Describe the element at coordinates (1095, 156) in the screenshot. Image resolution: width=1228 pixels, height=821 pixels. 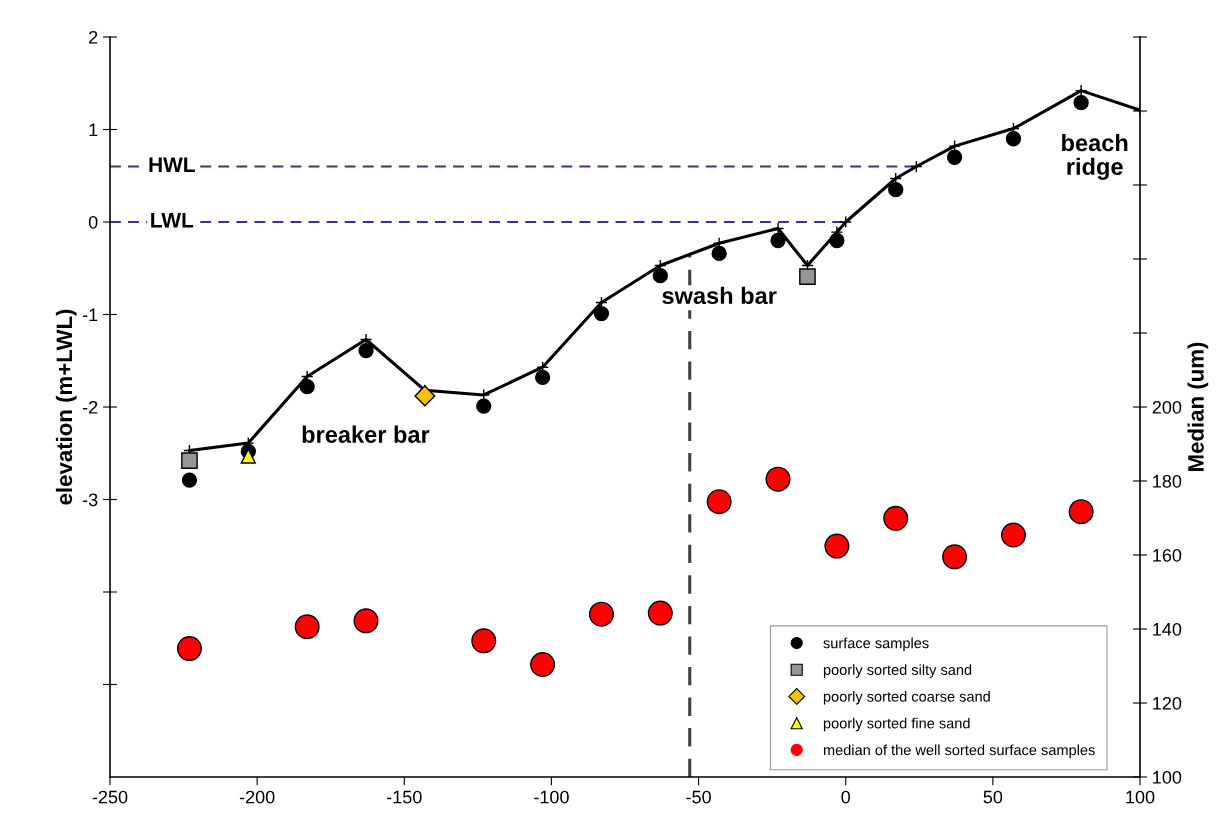
I see `annotation: beach ridge` at that location.